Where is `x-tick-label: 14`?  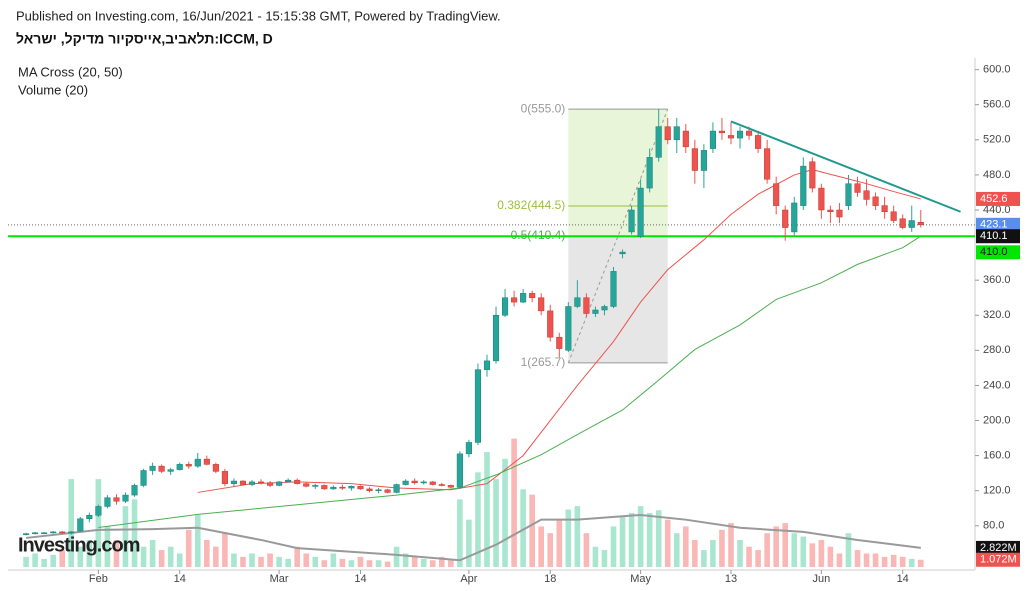
x-tick-label: 14 is located at coordinates (180, 579).